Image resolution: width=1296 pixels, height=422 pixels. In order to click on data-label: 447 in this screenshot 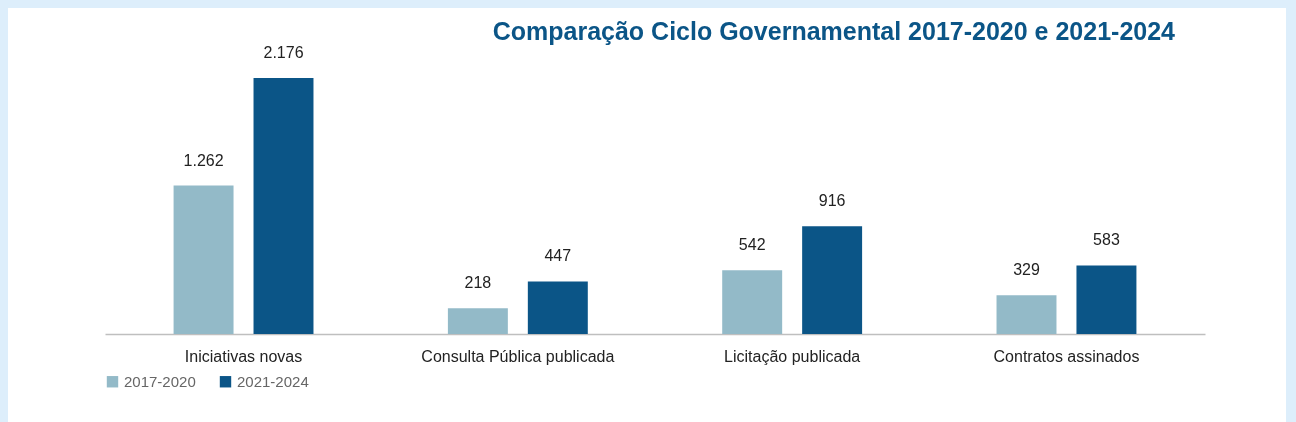, I will do `click(558, 256)`.